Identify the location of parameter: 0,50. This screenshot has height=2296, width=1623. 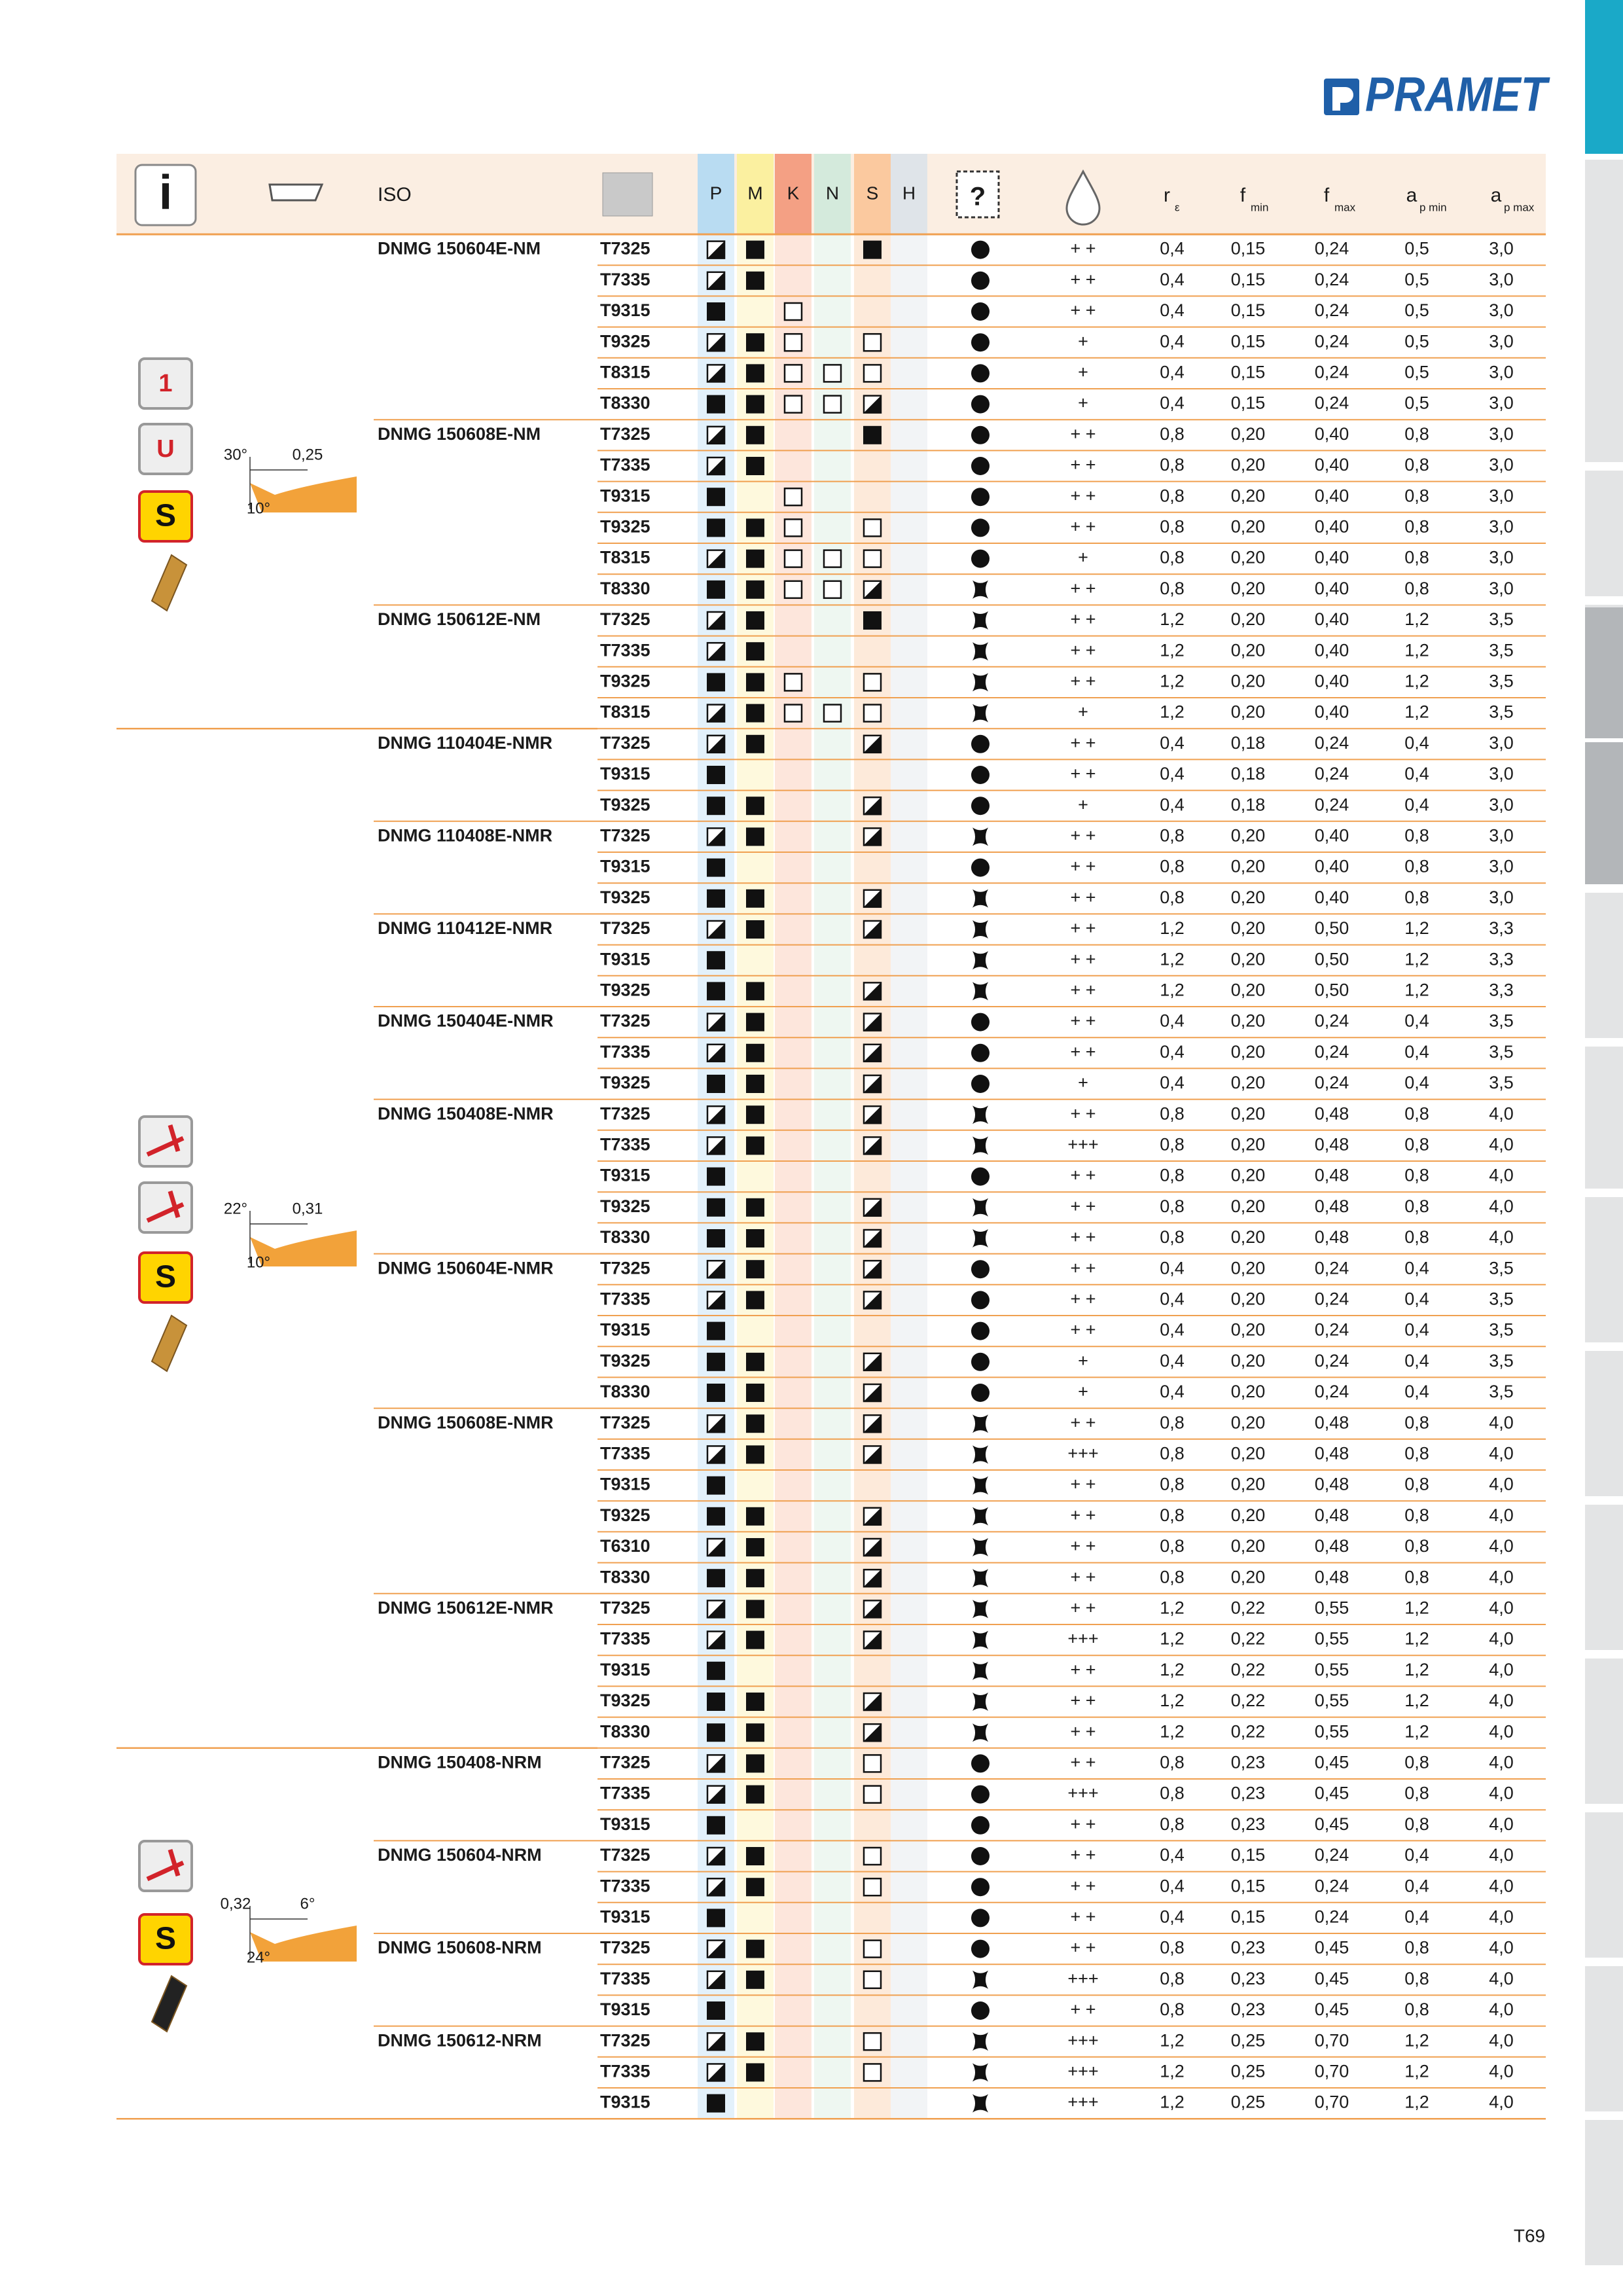
(1332, 990).